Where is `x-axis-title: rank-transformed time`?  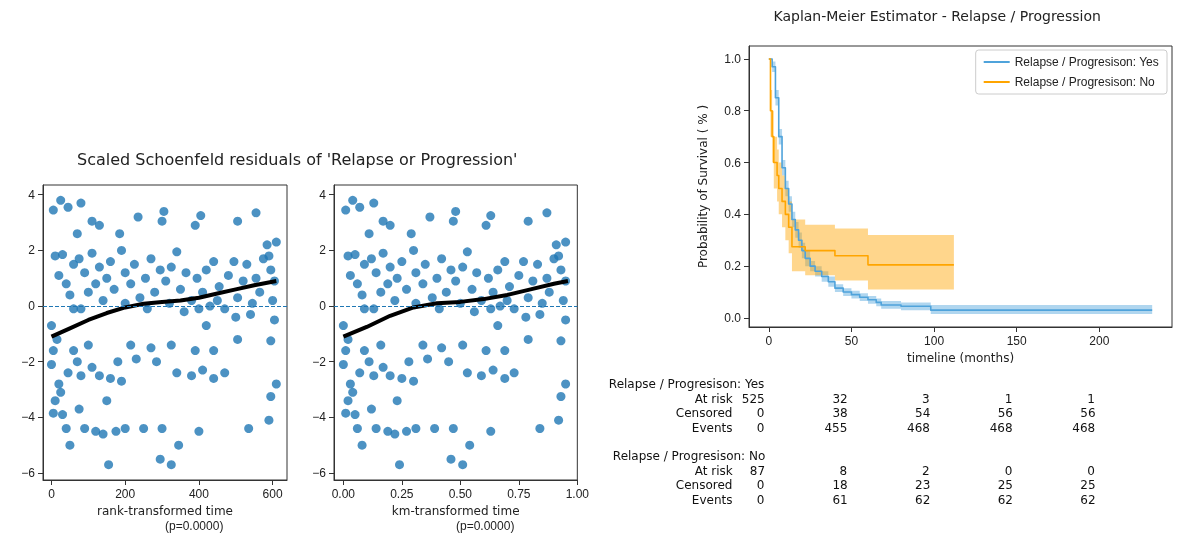
x-axis-title: rank-transformed time is located at coordinates (165, 510).